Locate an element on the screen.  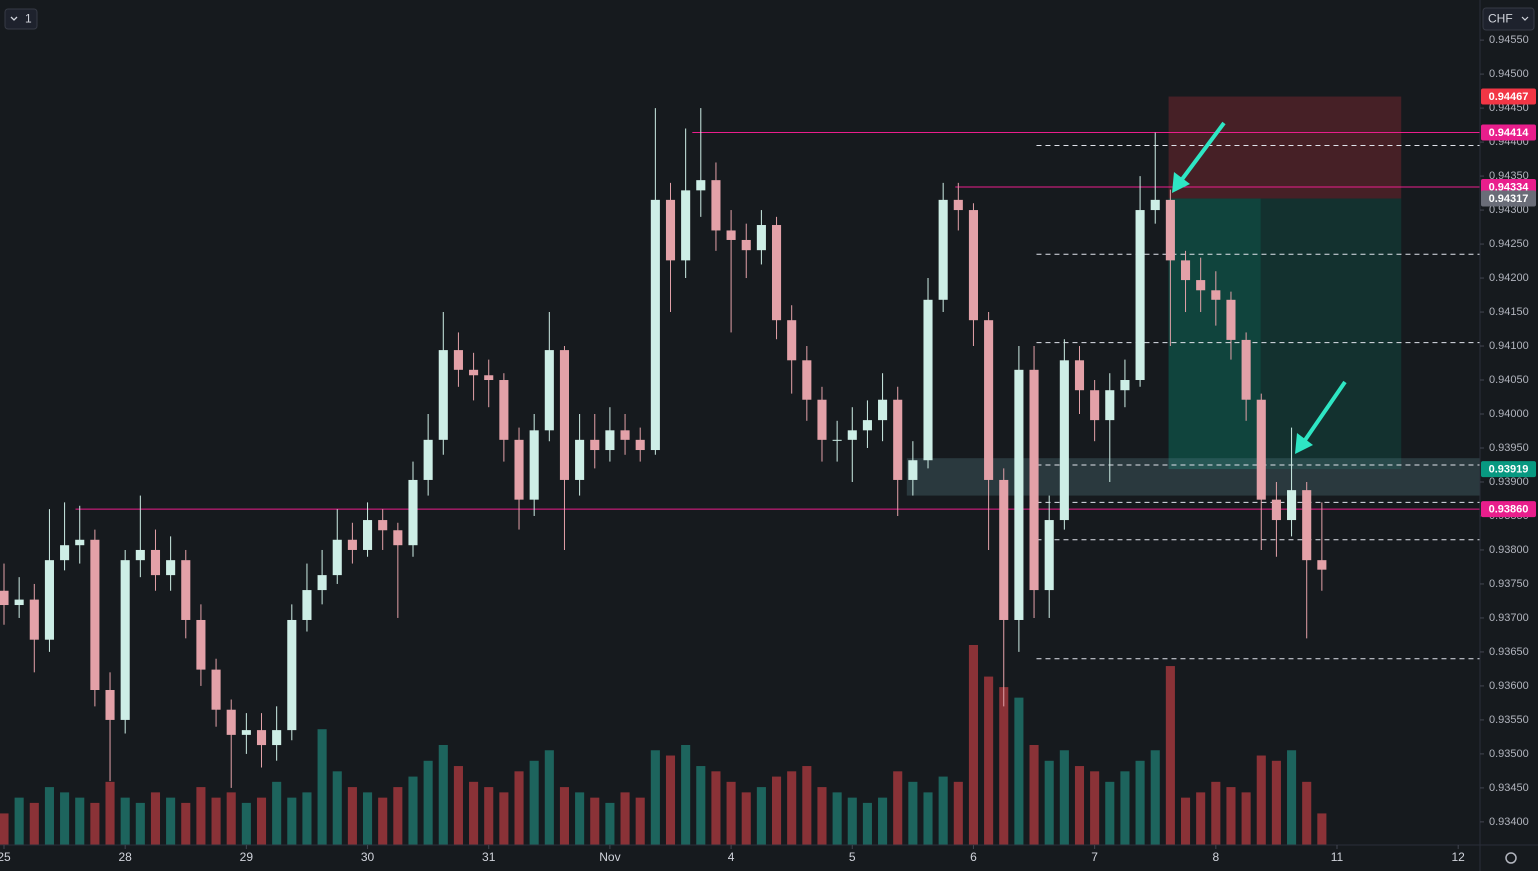
price-label: 0.94414 is located at coordinates (1509, 133).